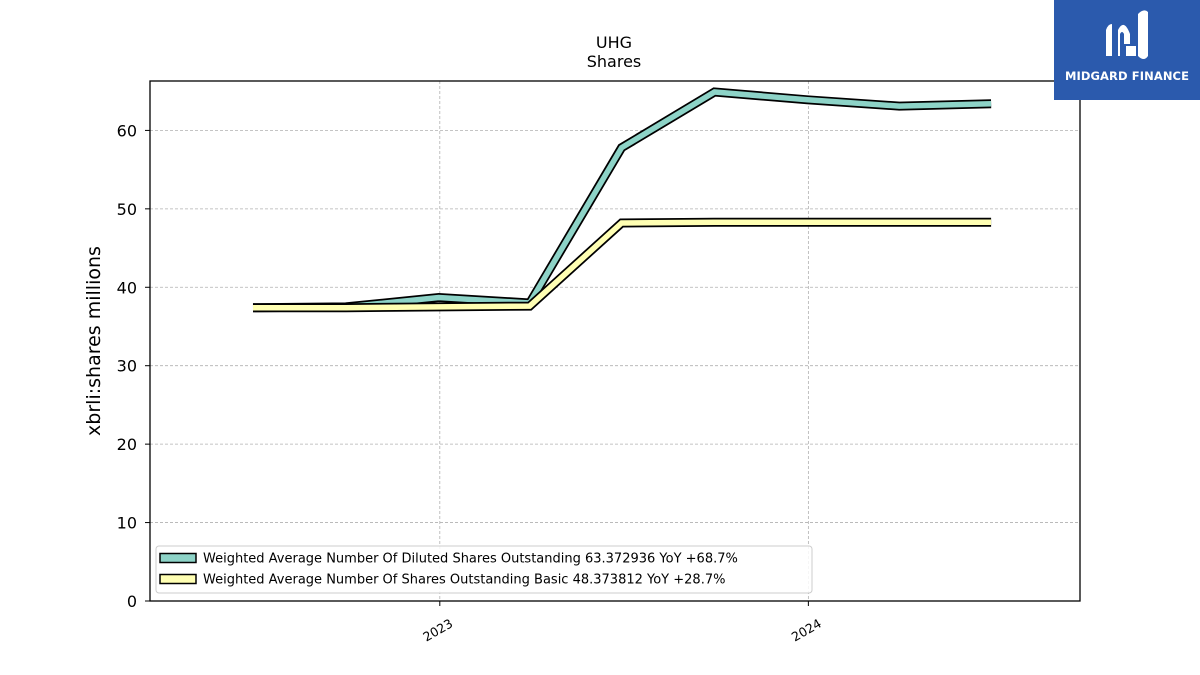 This screenshot has width=1200, height=675. What do you see at coordinates (614, 61) in the screenshot?
I see `chart-subtitle: Shares` at bounding box center [614, 61].